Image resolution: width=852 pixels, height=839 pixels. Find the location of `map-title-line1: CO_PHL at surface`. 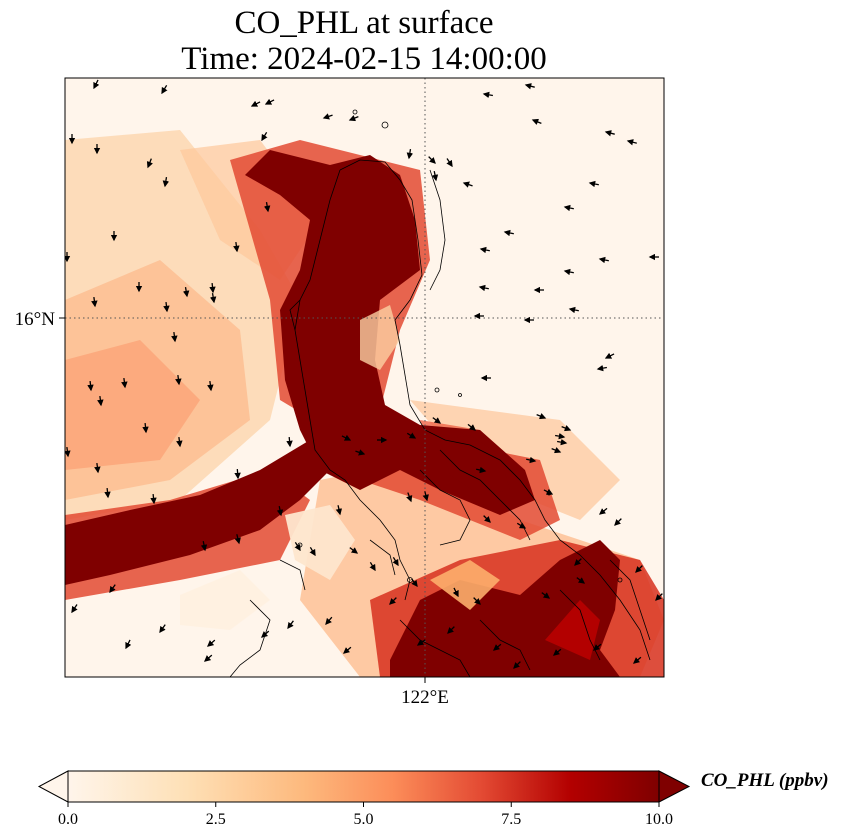

map-title-line1: CO_PHL at surface is located at coordinates (364, 23).